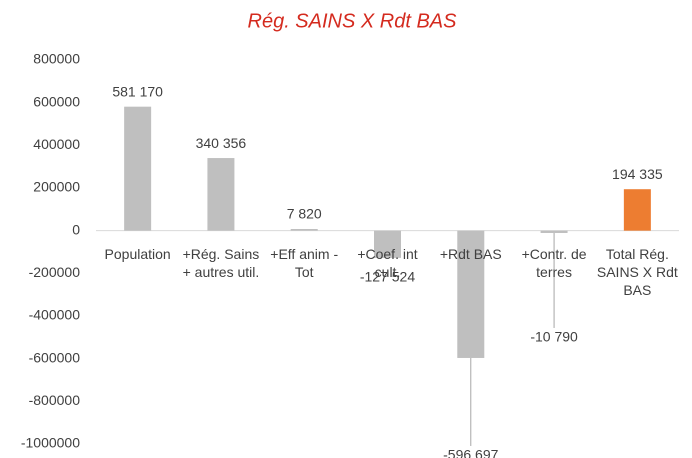 The image size is (692, 458). Describe the element at coordinates (56, 101) in the screenshot. I see `y-tick-label: 600000` at that location.